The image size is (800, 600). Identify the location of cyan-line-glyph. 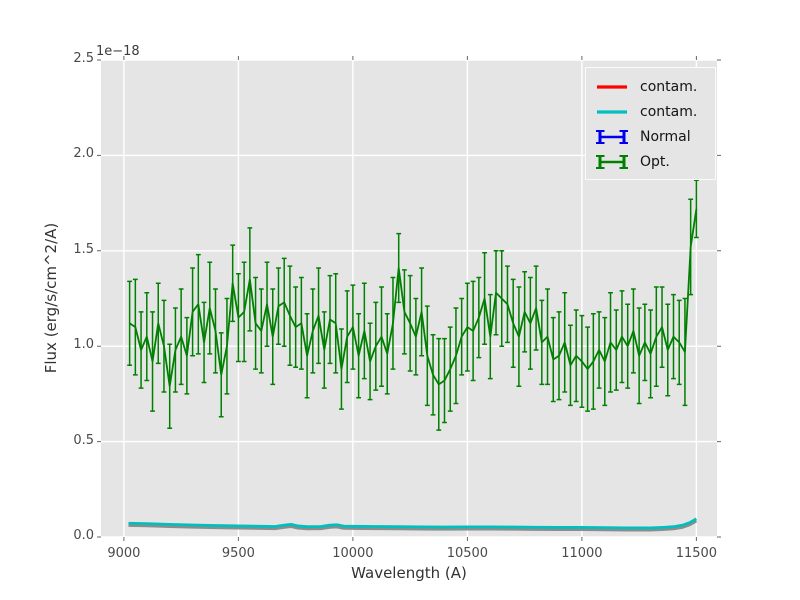
(612, 112).